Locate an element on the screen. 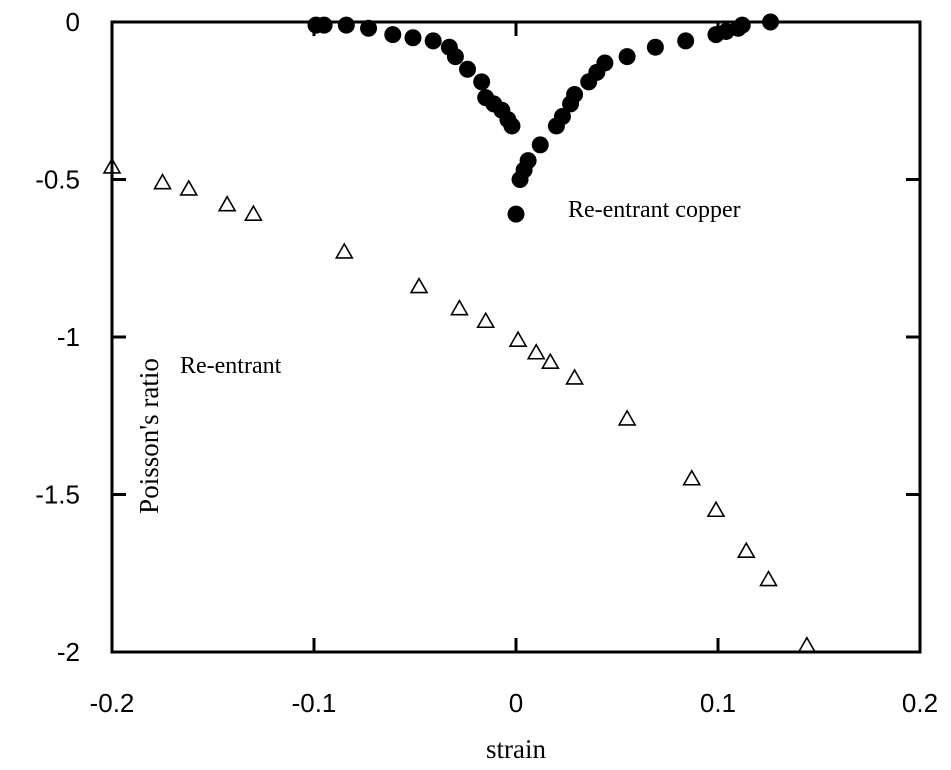 The image size is (951, 770). annotation-reentrant-copper: Re-entrant copper is located at coordinates (654, 210).